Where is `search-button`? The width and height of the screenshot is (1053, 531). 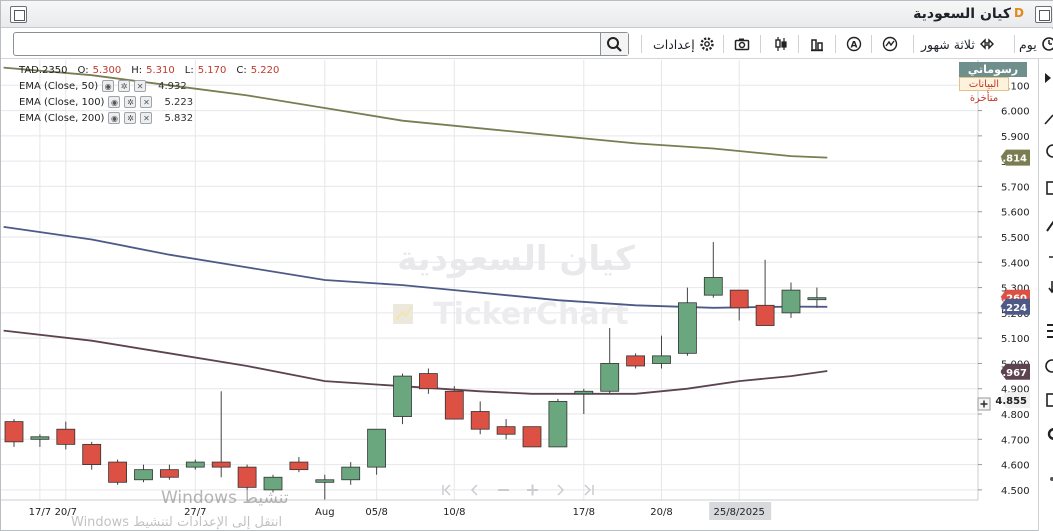 search-button is located at coordinates (614, 44).